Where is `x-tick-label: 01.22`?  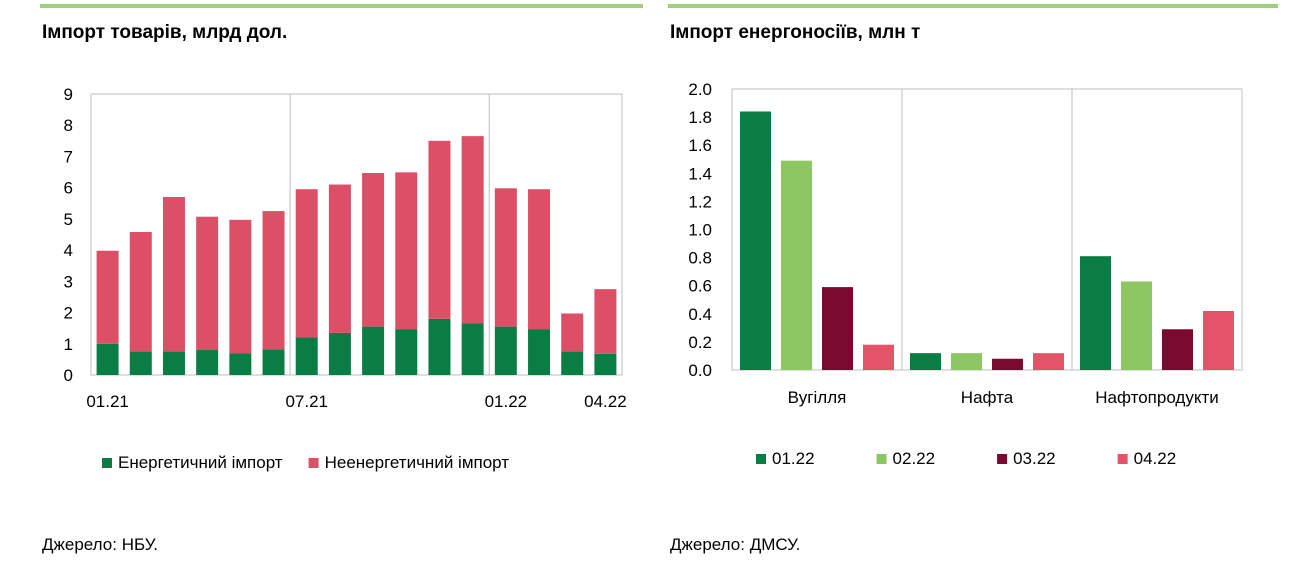 x-tick-label: 01.22 is located at coordinates (506, 401).